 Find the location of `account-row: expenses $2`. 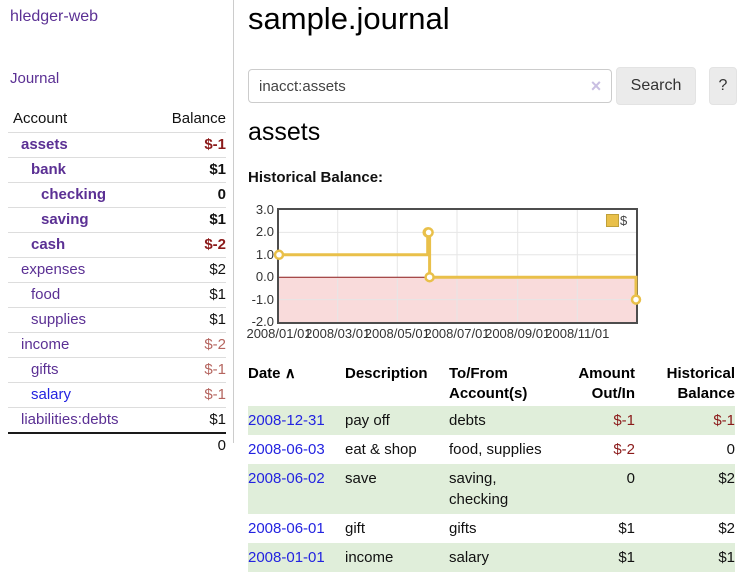

account-row: expenses $2 is located at coordinates (117, 269).